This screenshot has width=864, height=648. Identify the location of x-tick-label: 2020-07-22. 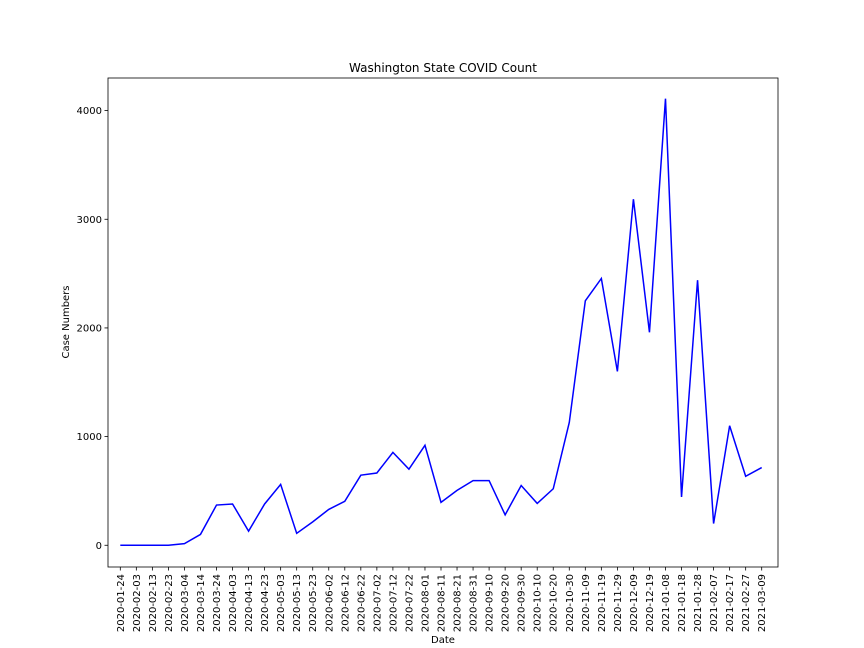
(409, 603).